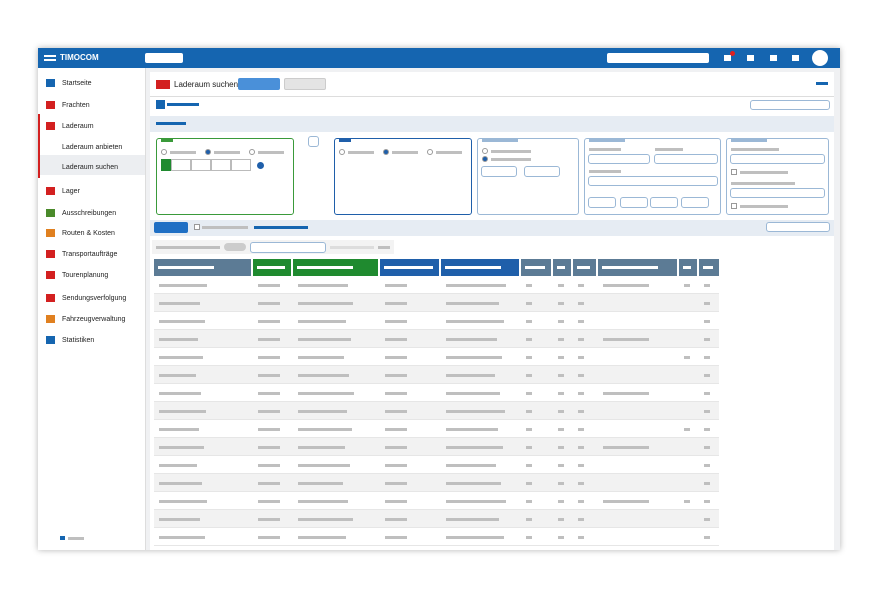  Describe the element at coordinates (171, 227) in the screenshot. I see `primary-button` at that location.